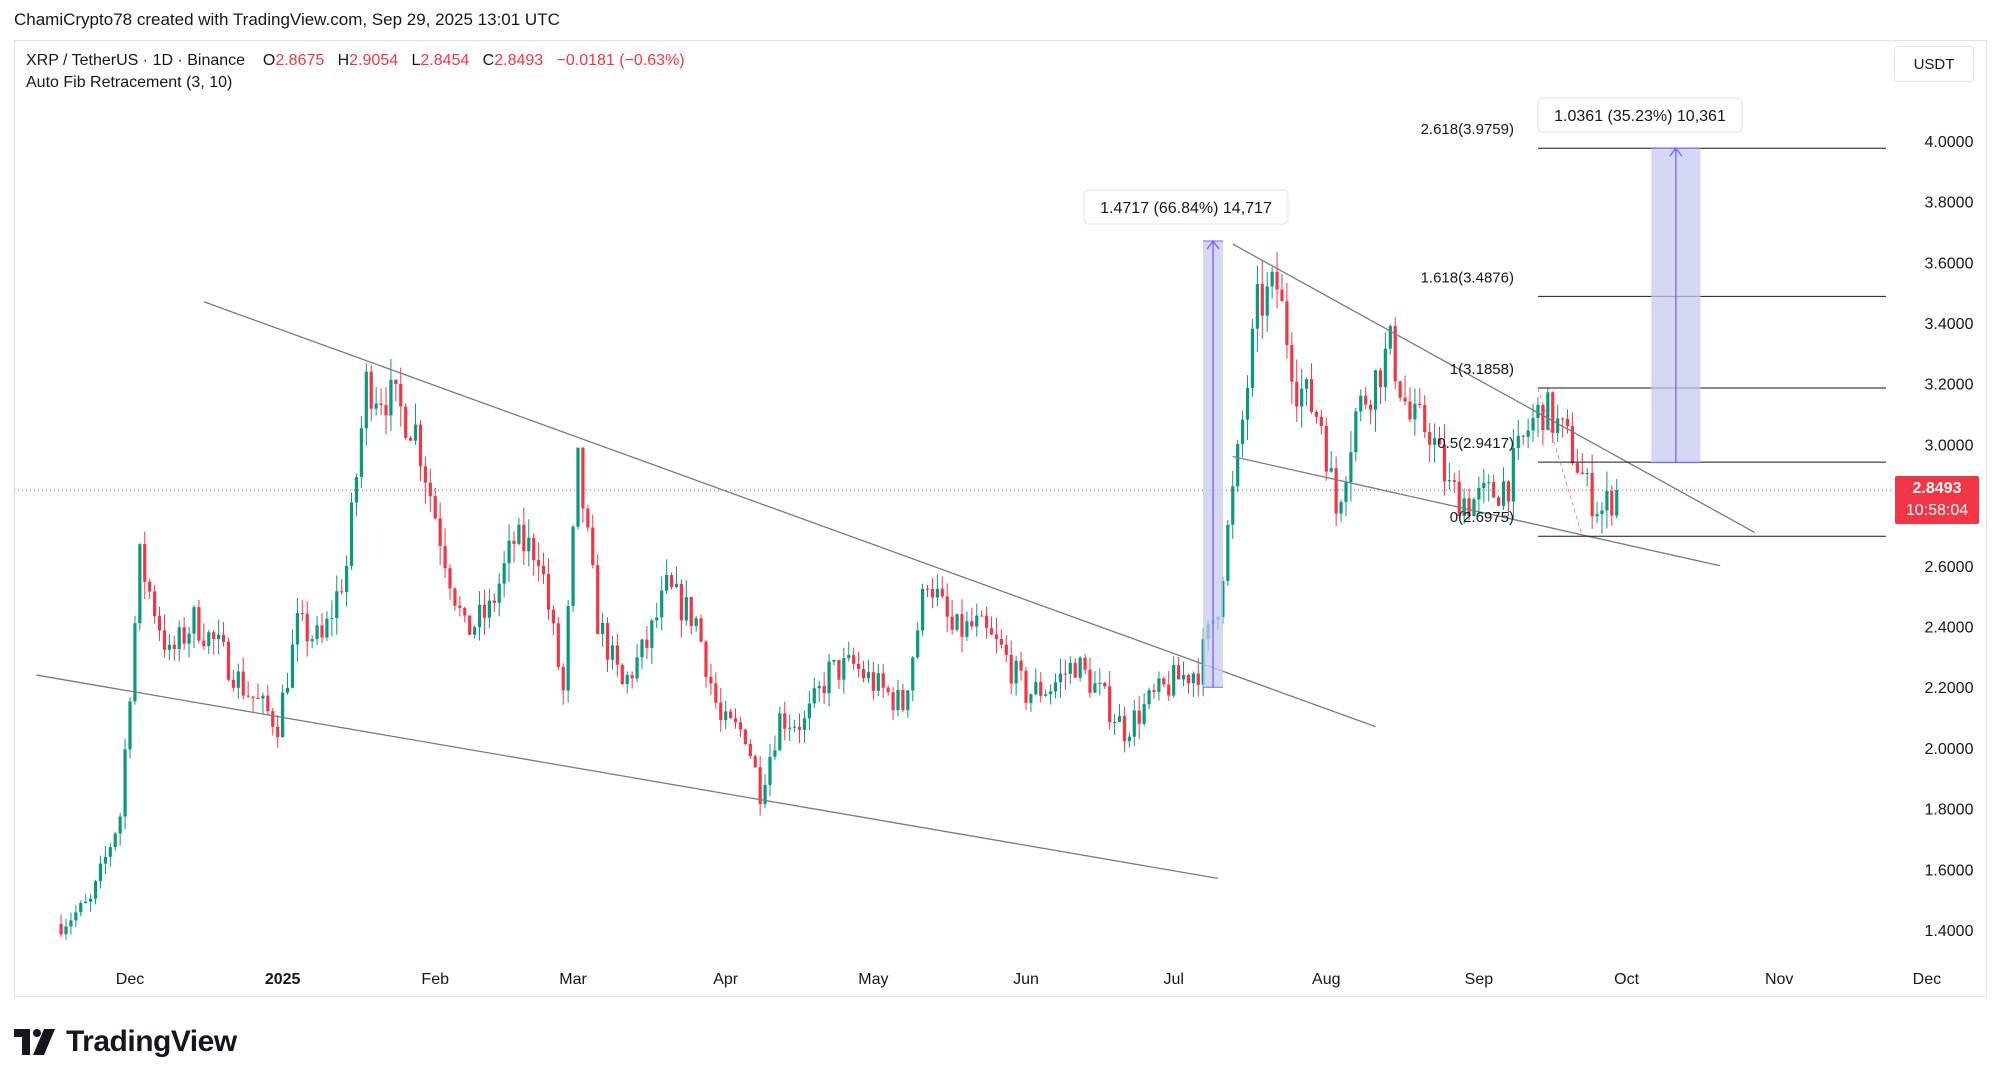 Image resolution: width=1999 pixels, height=1083 pixels. What do you see at coordinates (1949, 567) in the screenshot?
I see `y-tick-label: 2.6000` at bounding box center [1949, 567].